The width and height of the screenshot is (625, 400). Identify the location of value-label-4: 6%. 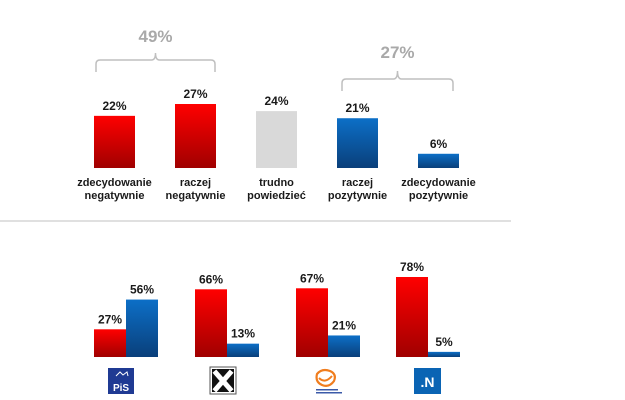
(439, 144).